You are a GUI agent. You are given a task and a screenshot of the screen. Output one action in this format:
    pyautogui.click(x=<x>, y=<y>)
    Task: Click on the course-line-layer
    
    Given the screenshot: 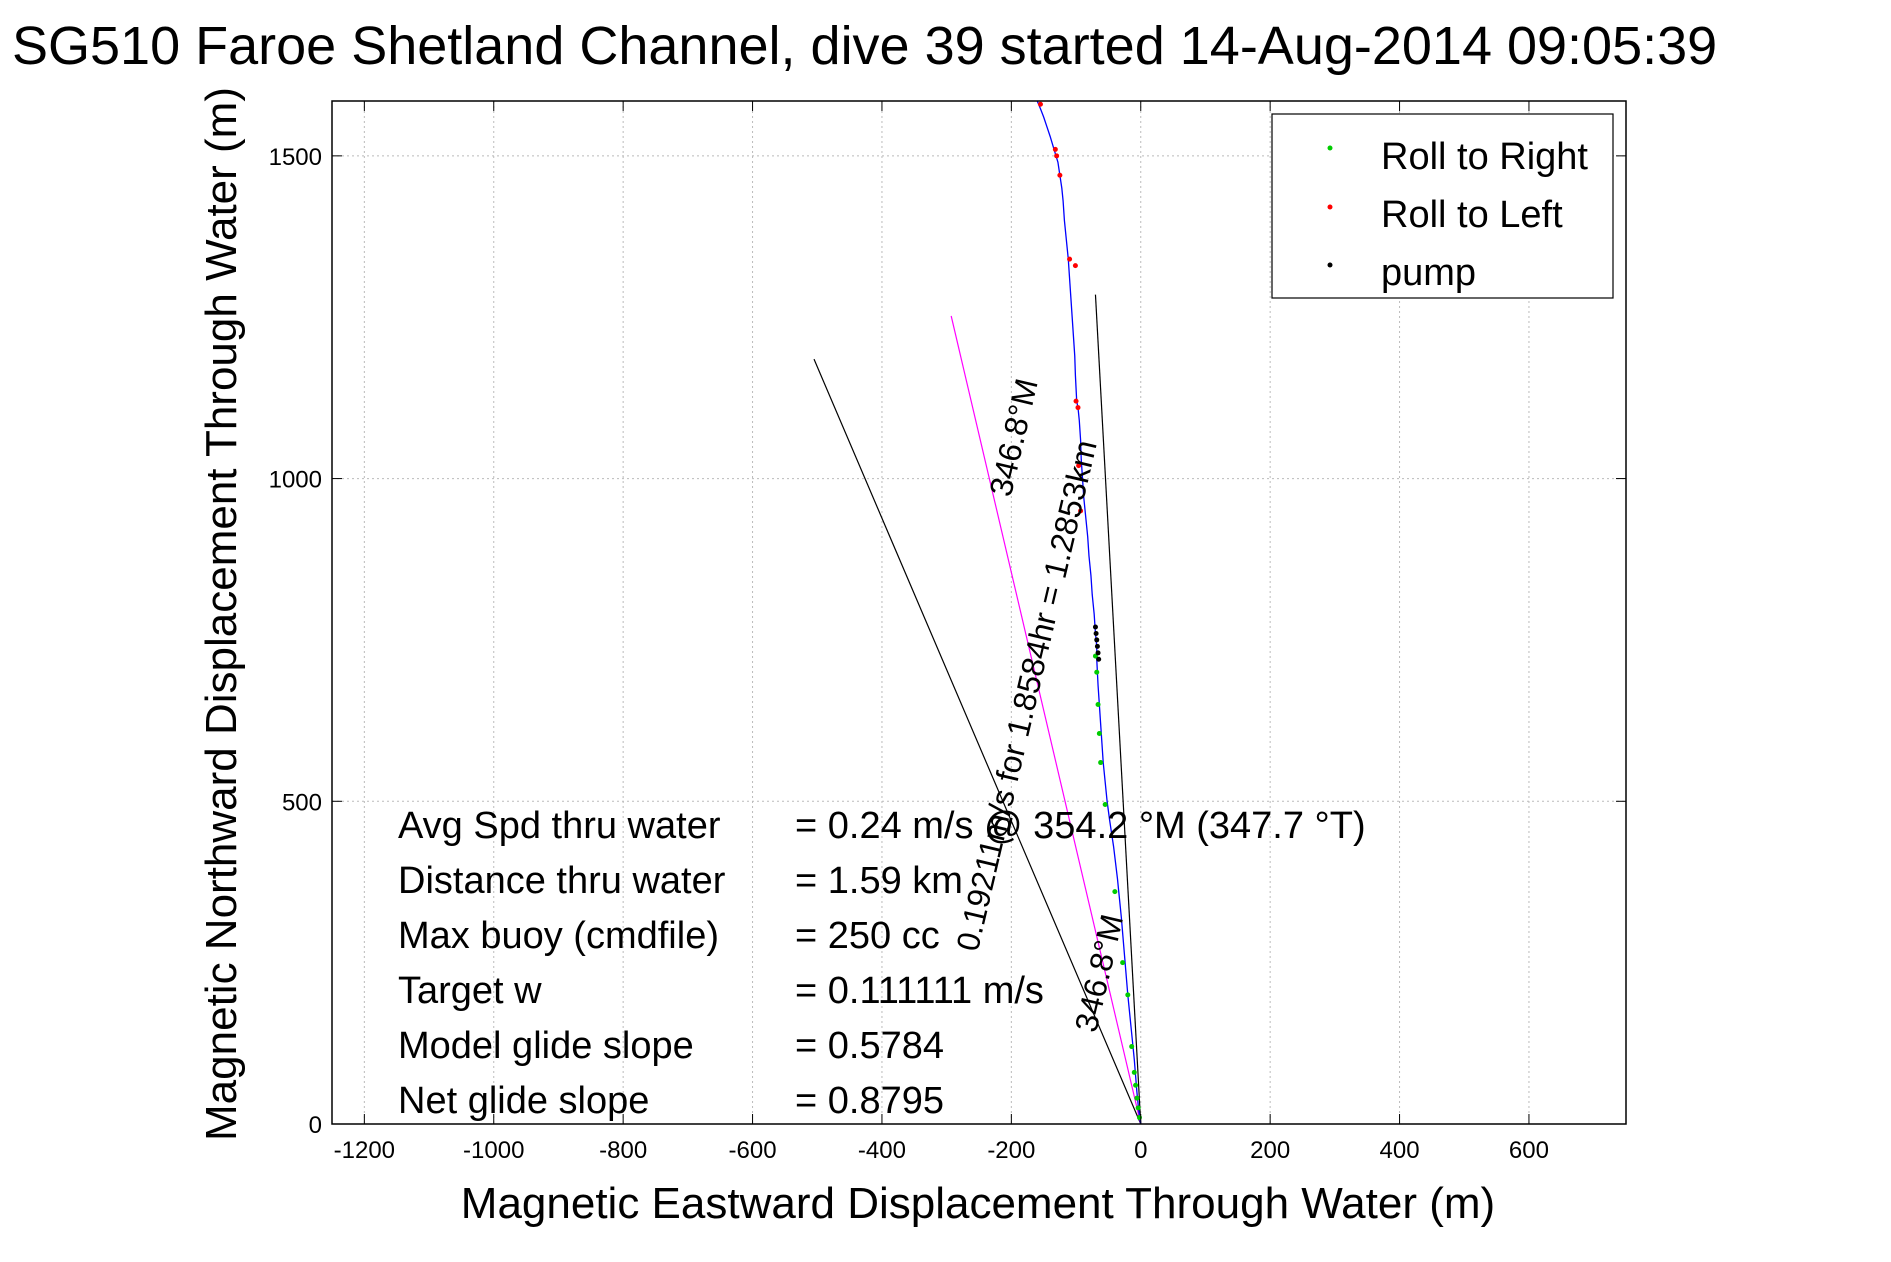 What is the action you would take?
    pyautogui.click(x=1046, y=720)
    